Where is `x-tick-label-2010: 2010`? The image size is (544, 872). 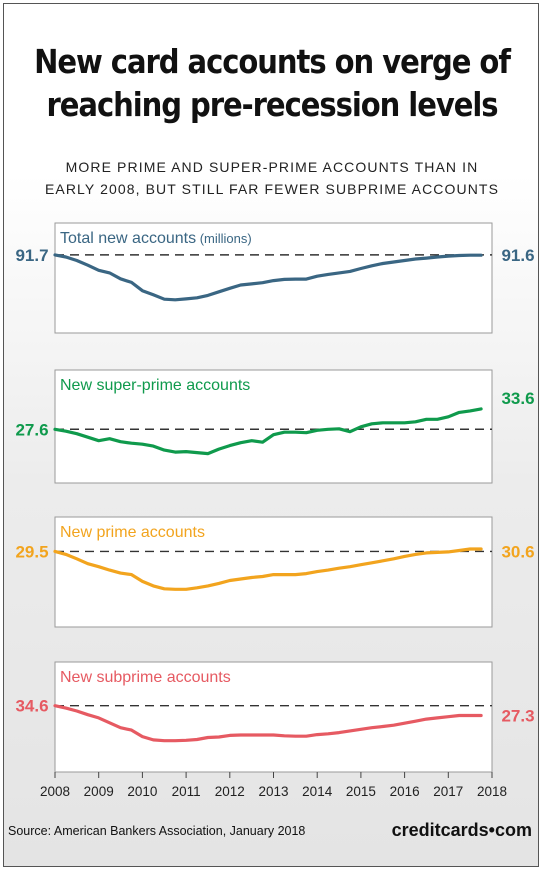 x-tick-label-2010: 2010 is located at coordinates (142, 791).